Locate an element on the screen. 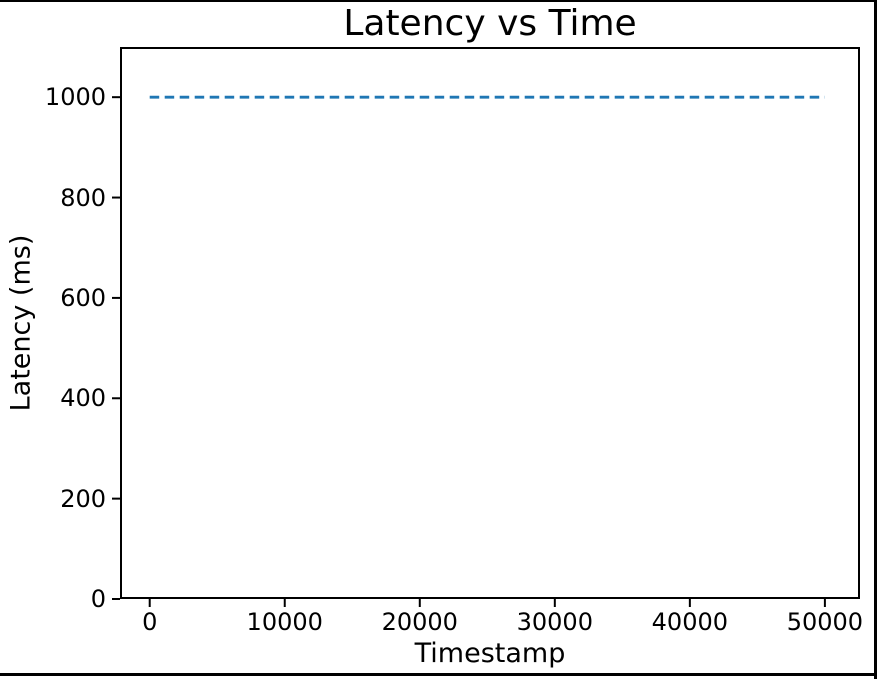 The height and width of the screenshot is (679, 877). y-tick-label: 200 is located at coordinates (83, 498).